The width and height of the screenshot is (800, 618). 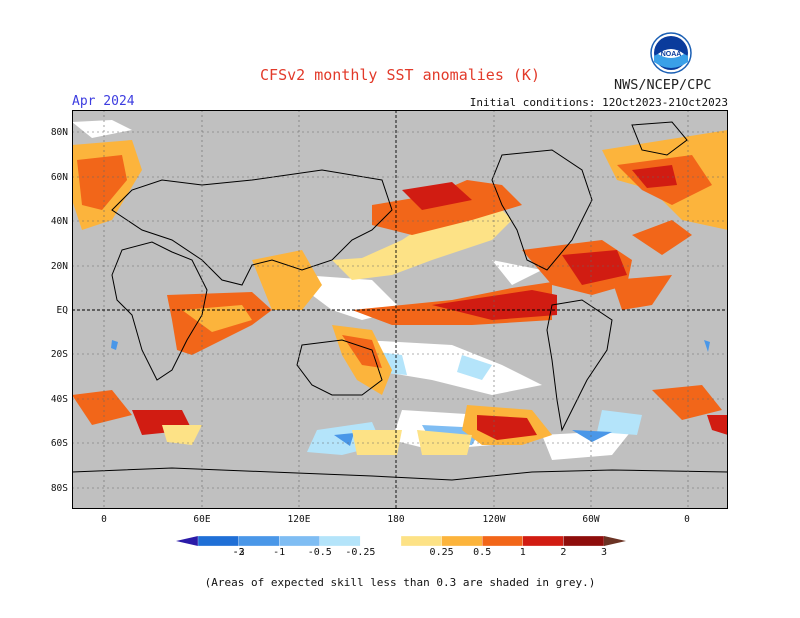 What do you see at coordinates (252, 227) in the screenshot?
I see `eurasia-outline` at bounding box center [252, 227].